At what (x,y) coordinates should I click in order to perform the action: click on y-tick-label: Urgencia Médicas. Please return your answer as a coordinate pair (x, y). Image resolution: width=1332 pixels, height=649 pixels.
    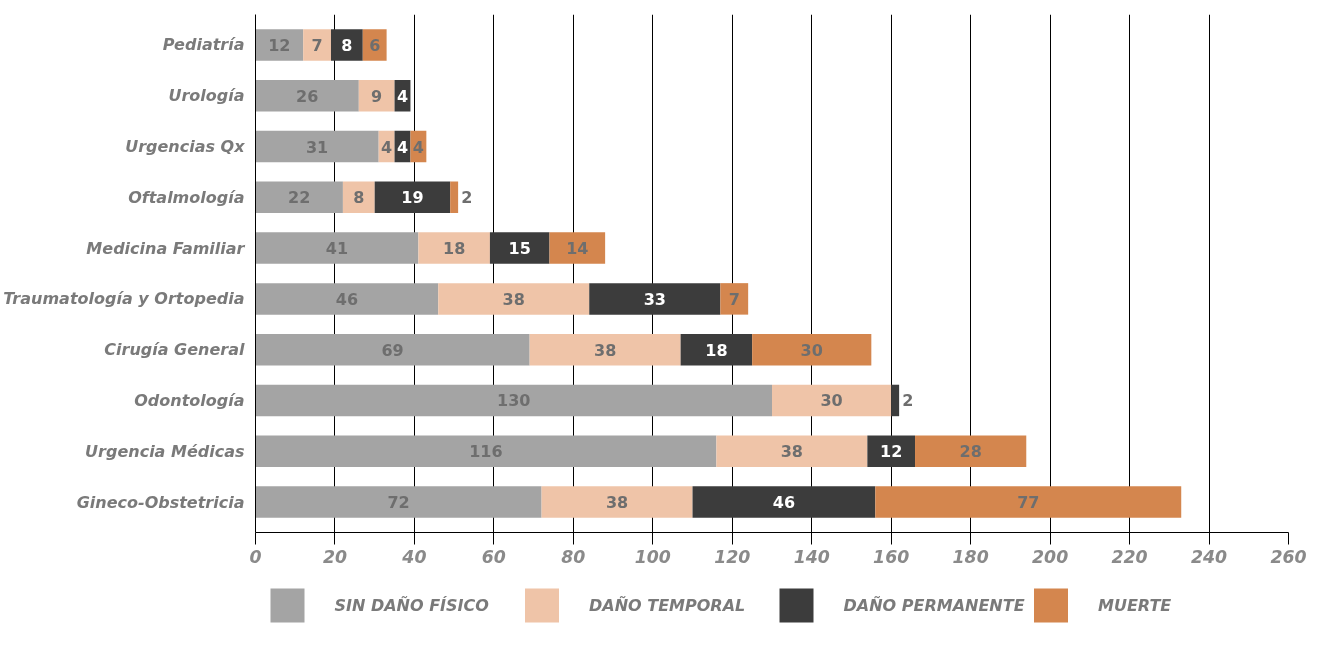
    Looking at the image, I should click on (165, 451).